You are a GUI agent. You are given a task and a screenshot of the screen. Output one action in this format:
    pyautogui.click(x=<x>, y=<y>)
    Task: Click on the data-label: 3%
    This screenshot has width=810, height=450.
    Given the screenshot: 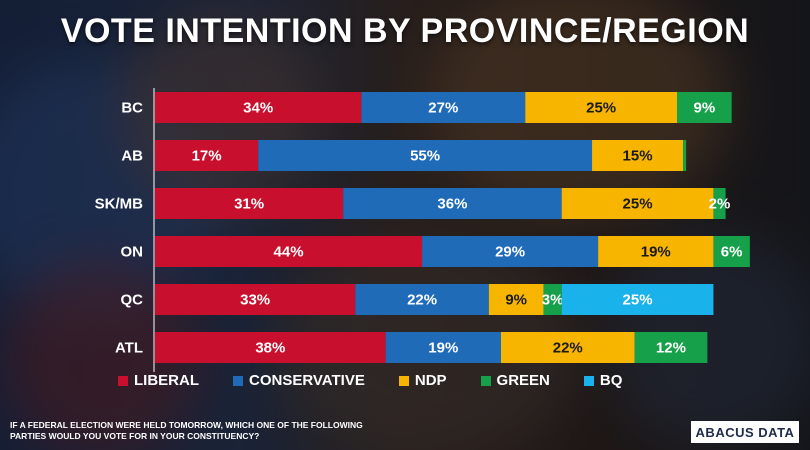 What is the action you would take?
    pyautogui.click(x=553, y=300)
    